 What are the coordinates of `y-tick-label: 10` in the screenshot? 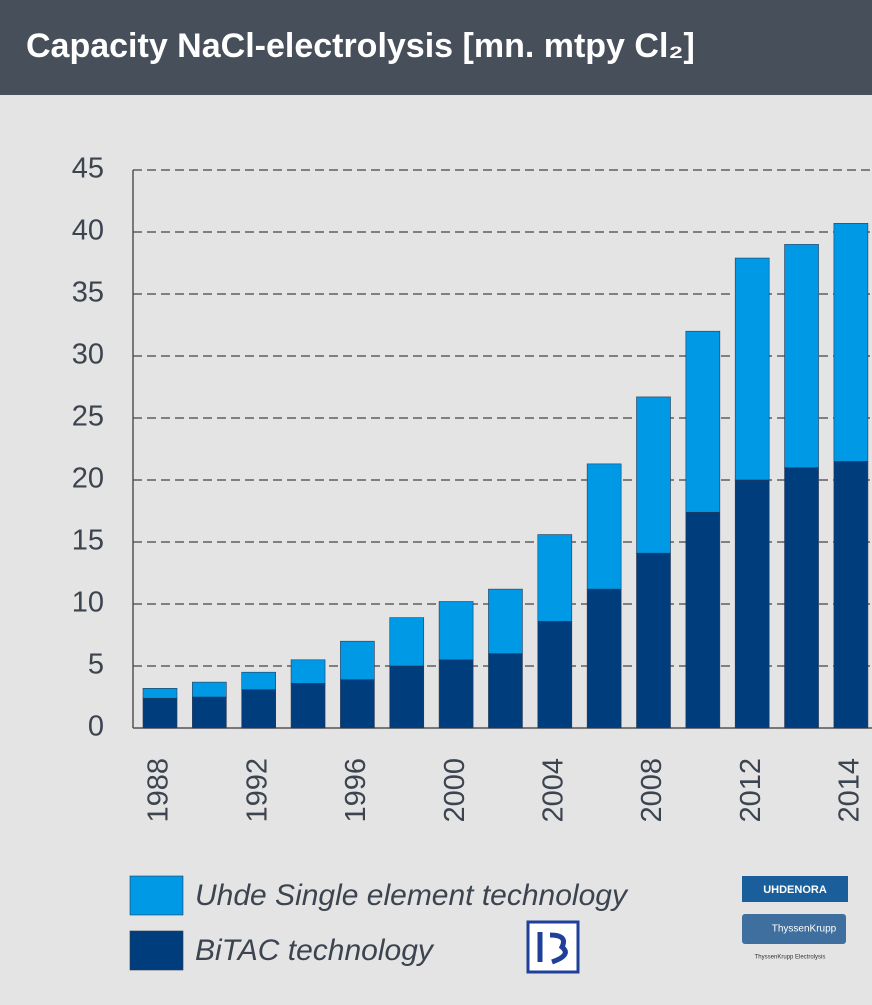 It's located at (88, 603).